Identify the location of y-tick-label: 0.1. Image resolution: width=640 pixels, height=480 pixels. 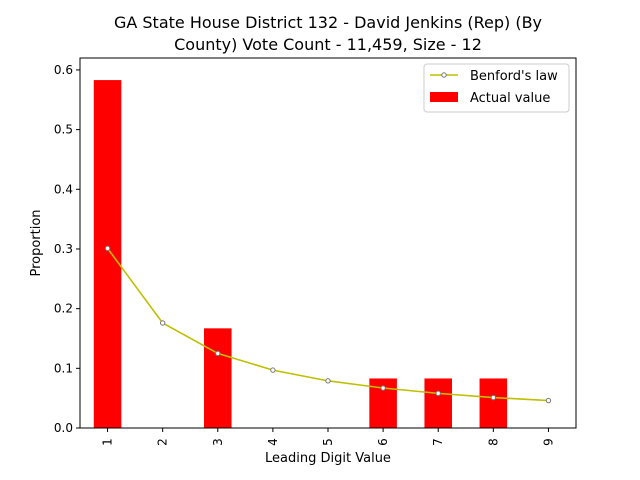
(63, 368).